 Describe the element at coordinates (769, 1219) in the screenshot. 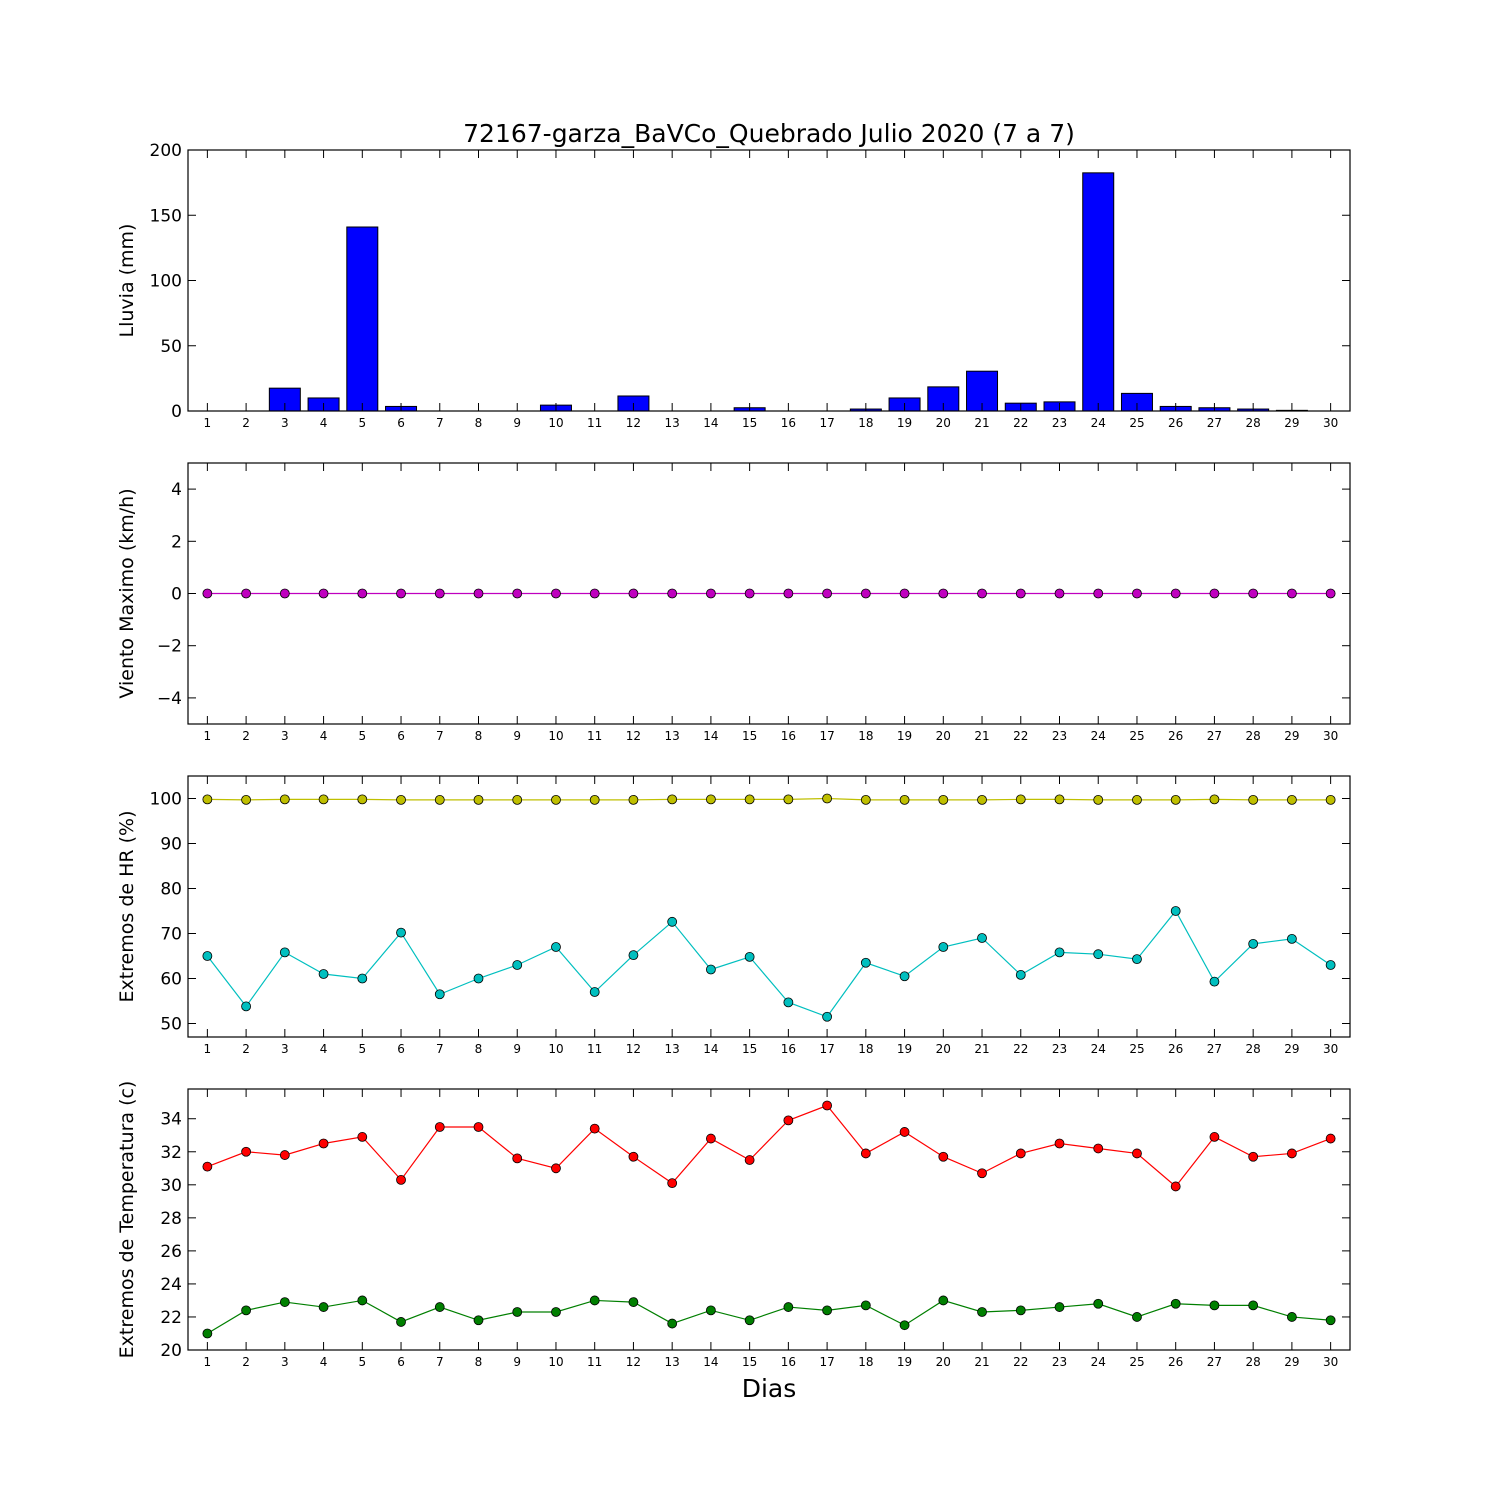

I see `temperature-plot-frame` at that location.